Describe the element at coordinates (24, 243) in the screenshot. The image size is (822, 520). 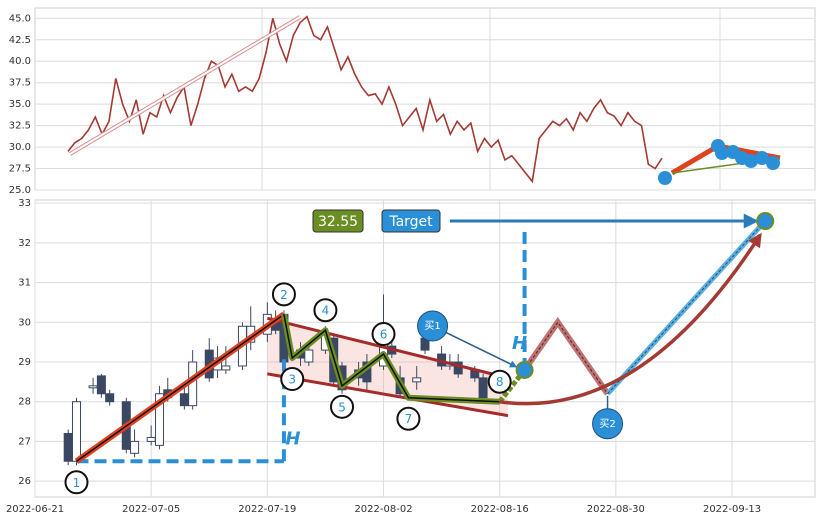
I see `y-tick-label: 32` at that location.